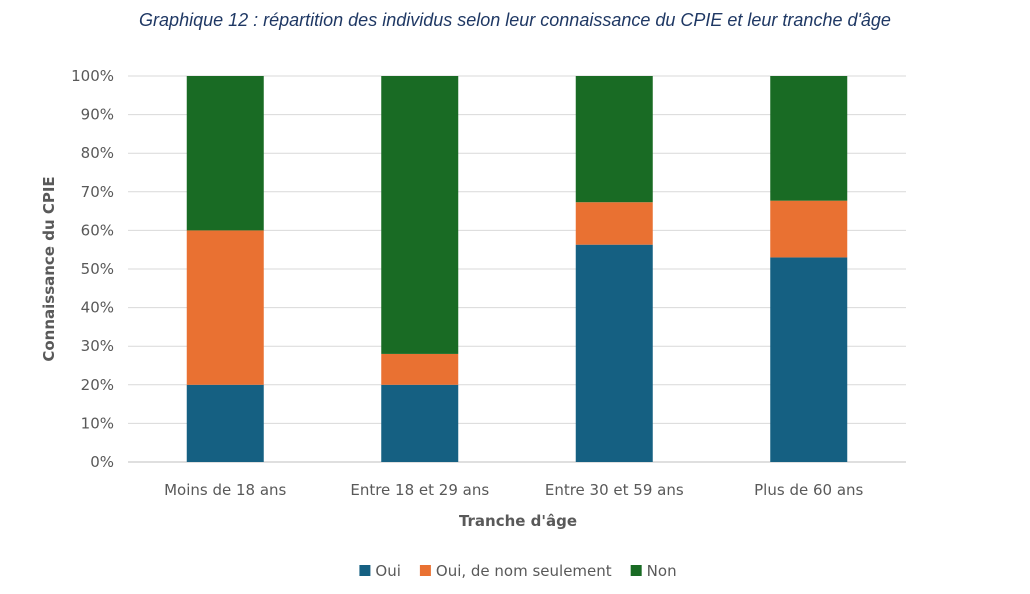  I want to click on x-category-label: Moins de 18 ans, so click(225, 490).